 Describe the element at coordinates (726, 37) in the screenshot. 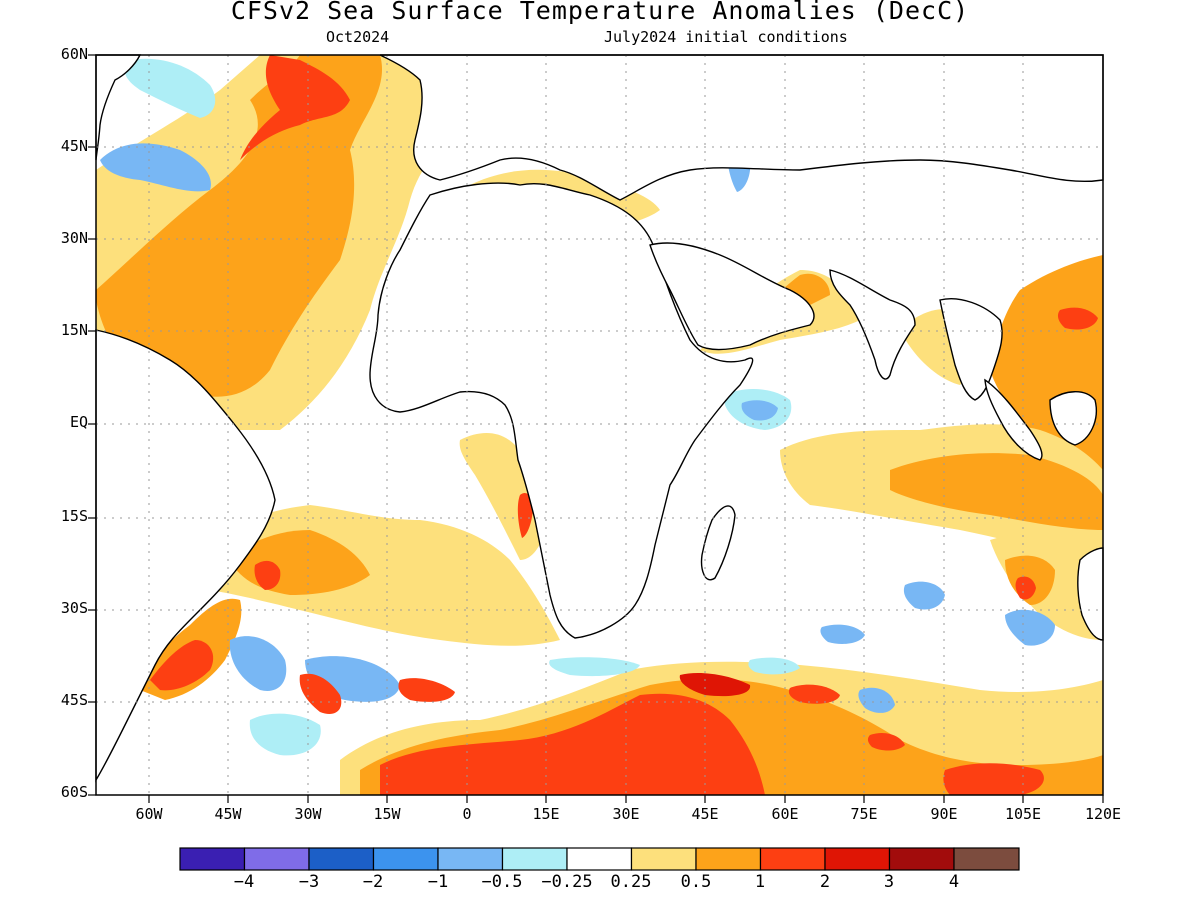

I see `initial-conditions: July2024 initial conditions` at that location.